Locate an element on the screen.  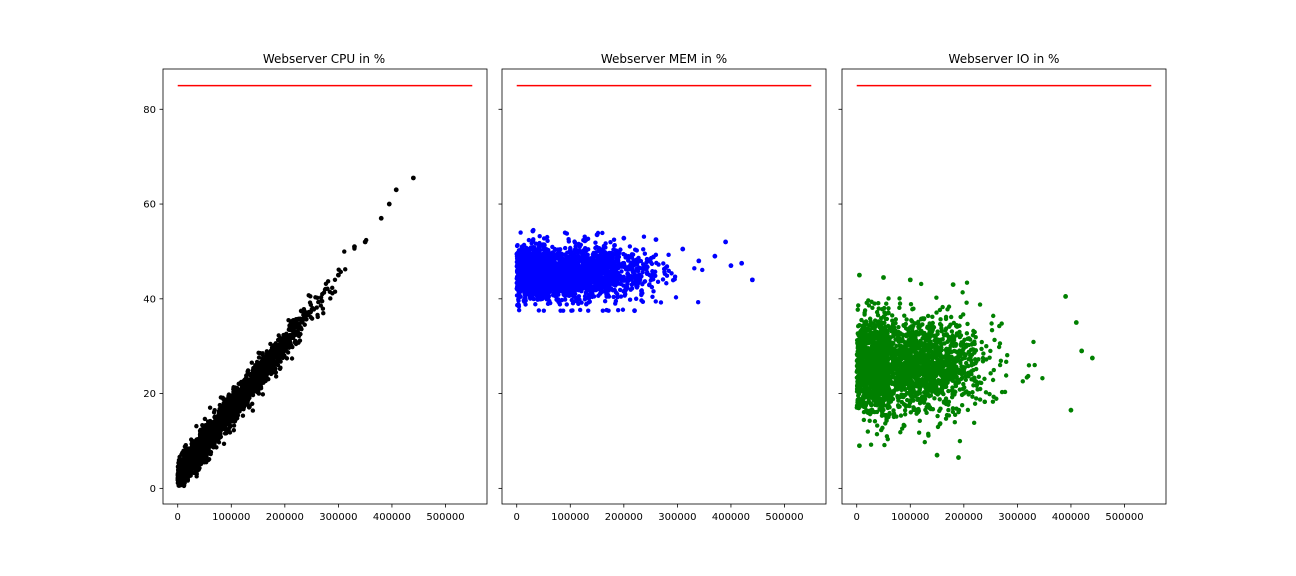
x-tick-label: 500000 is located at coordinates (784, 517).